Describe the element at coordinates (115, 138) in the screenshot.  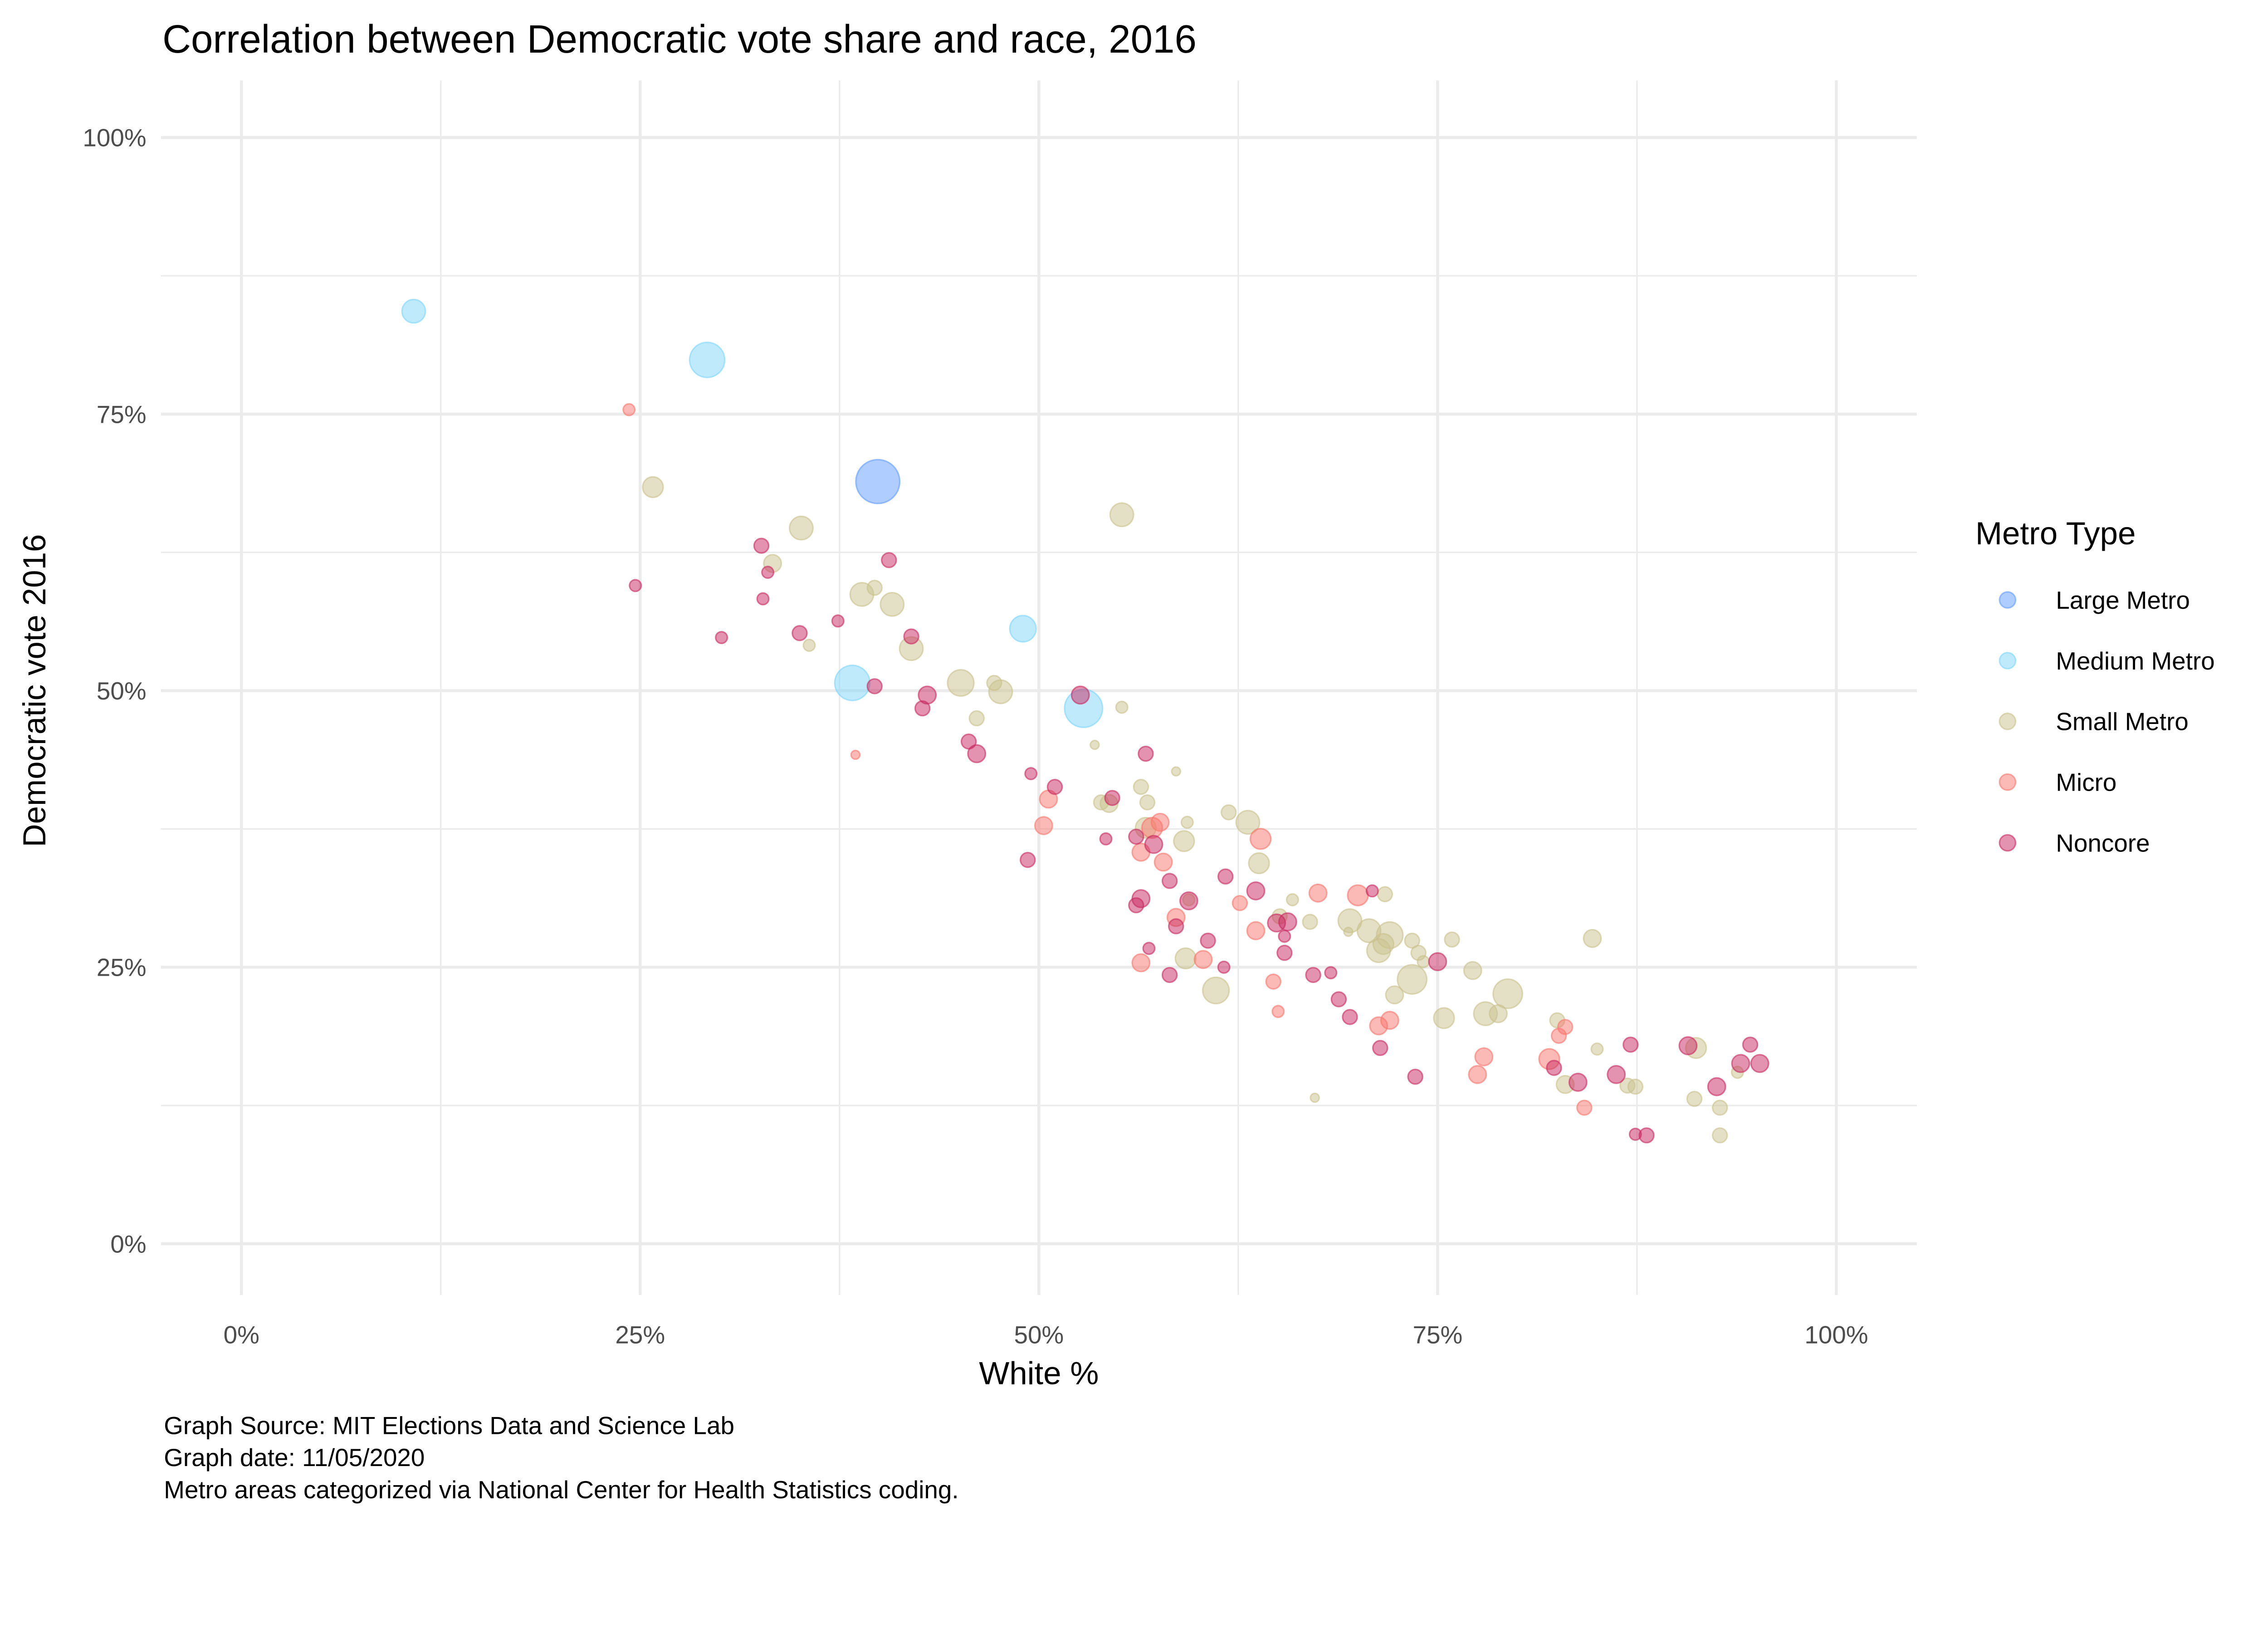
I see `y-tick-label: 100%` at that location.